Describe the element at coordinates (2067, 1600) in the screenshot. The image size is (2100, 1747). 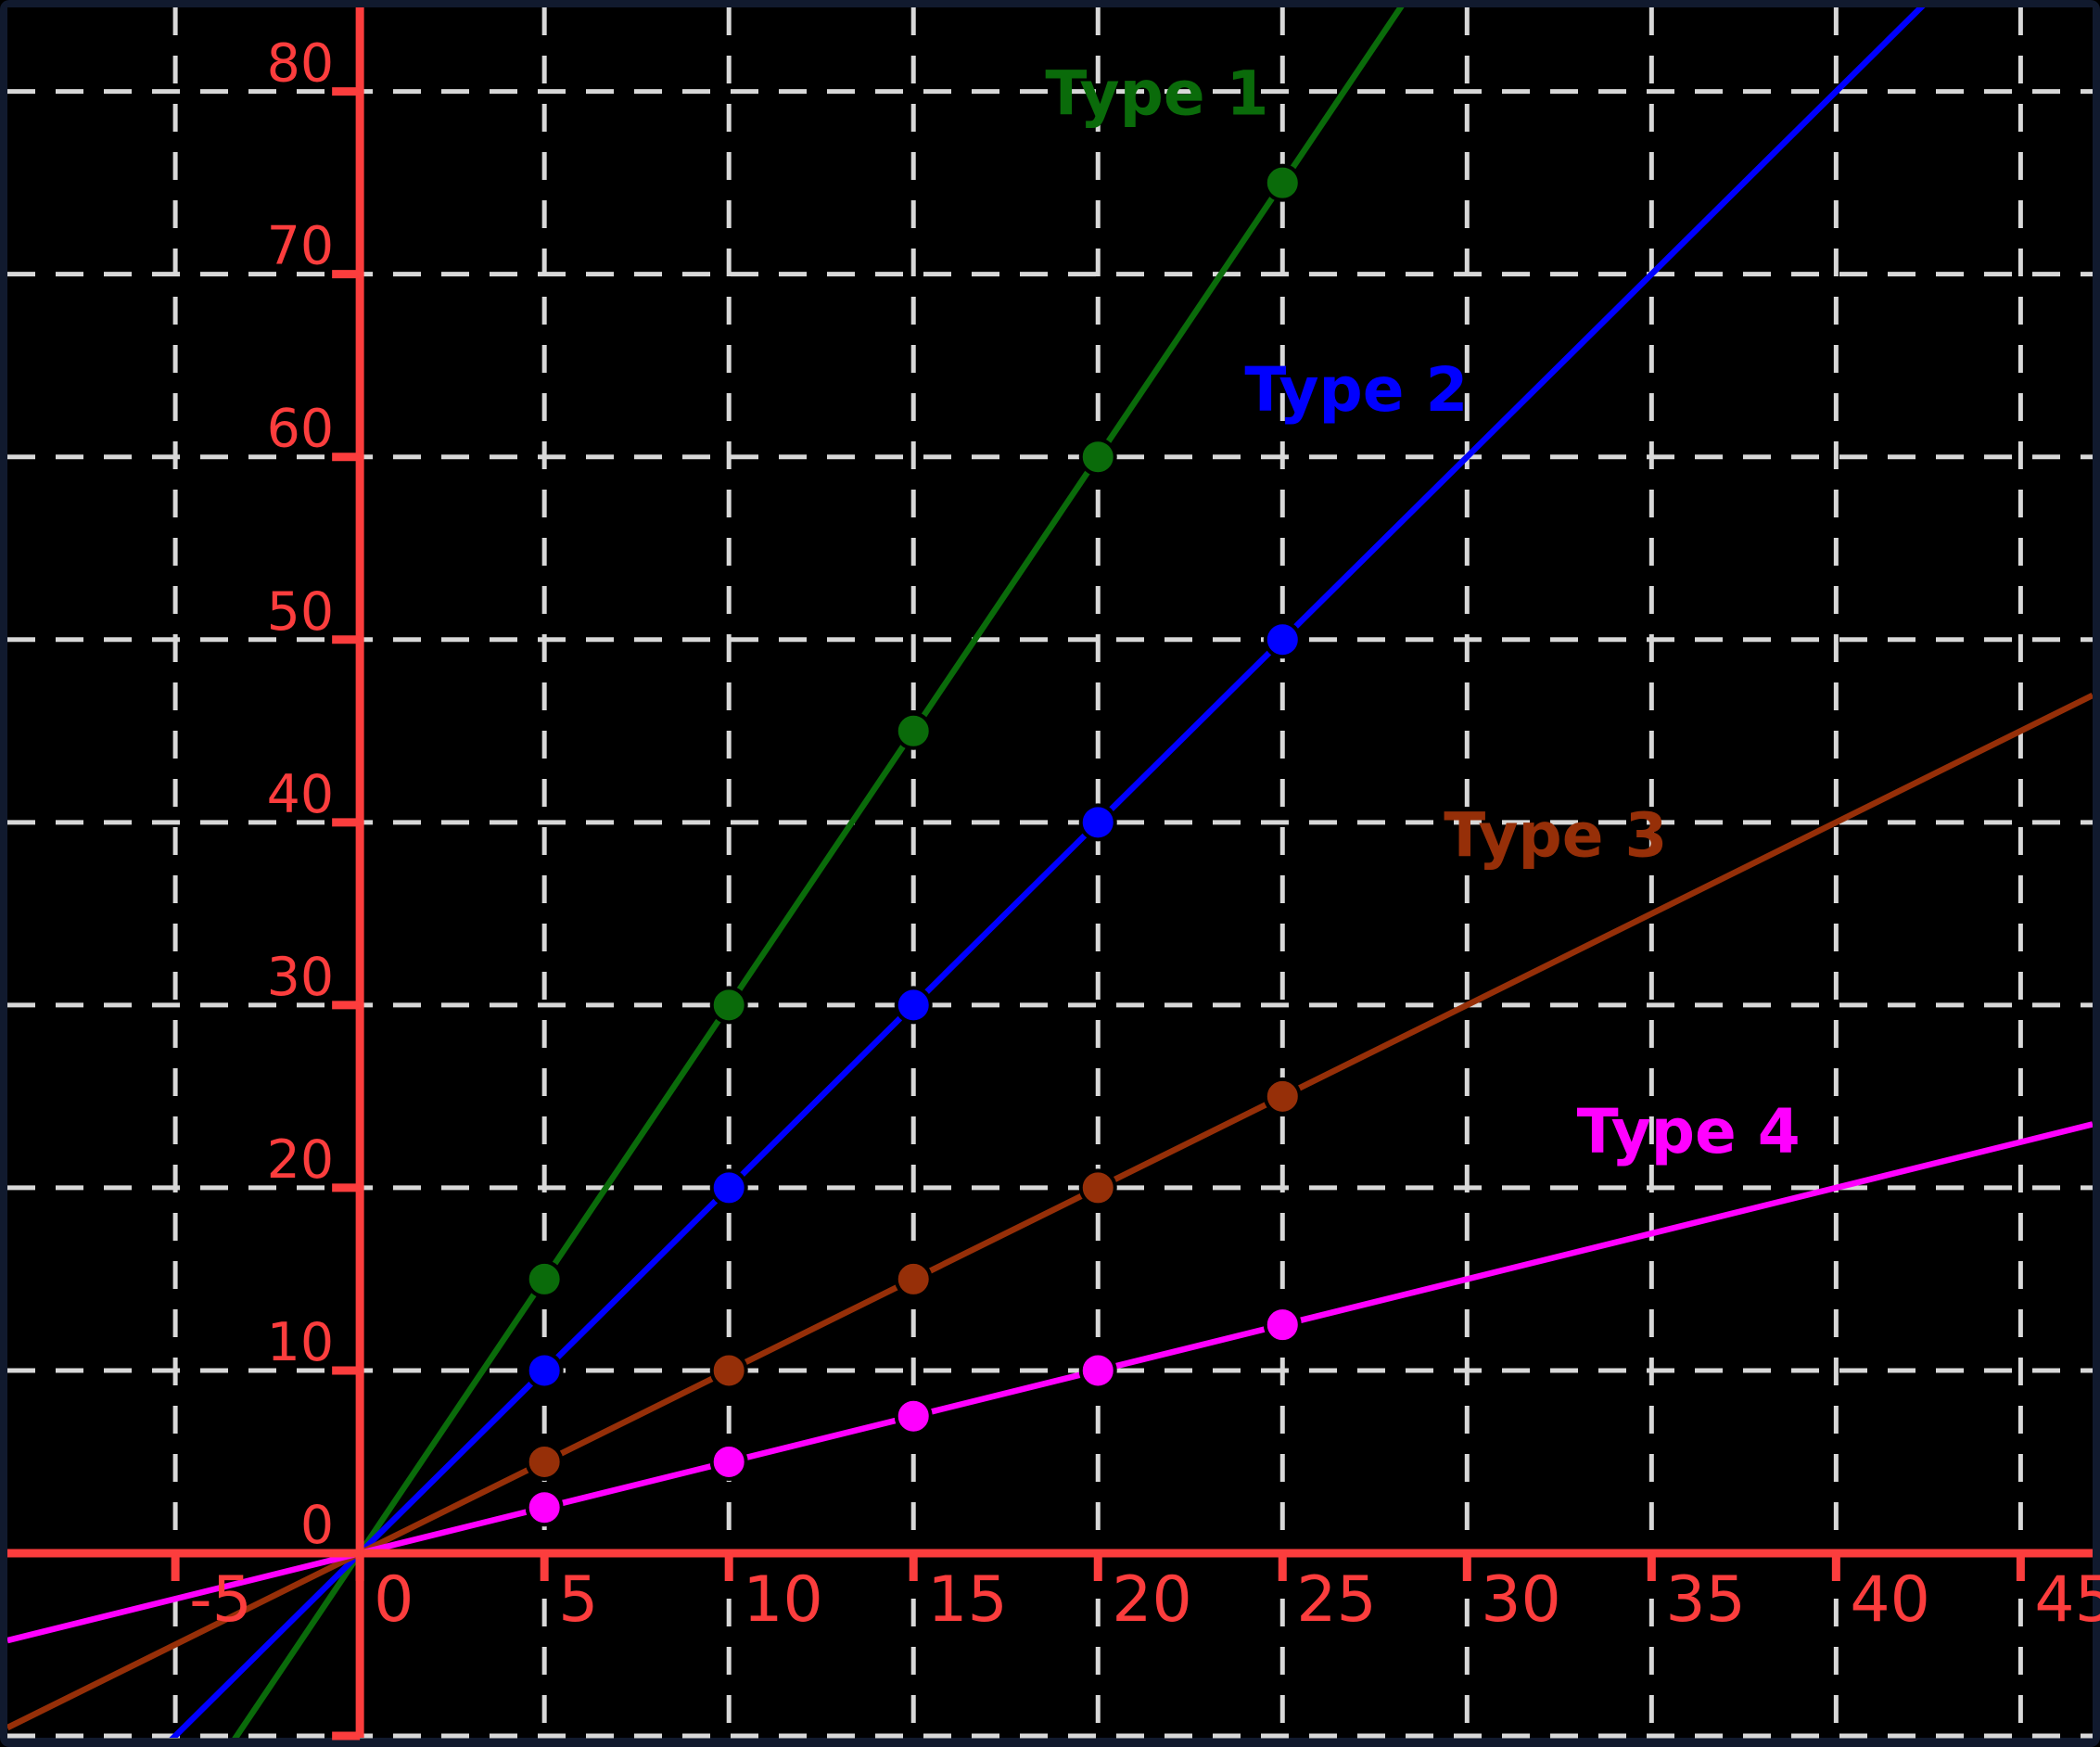
I see `x-tick-label-45: 45` at that location.